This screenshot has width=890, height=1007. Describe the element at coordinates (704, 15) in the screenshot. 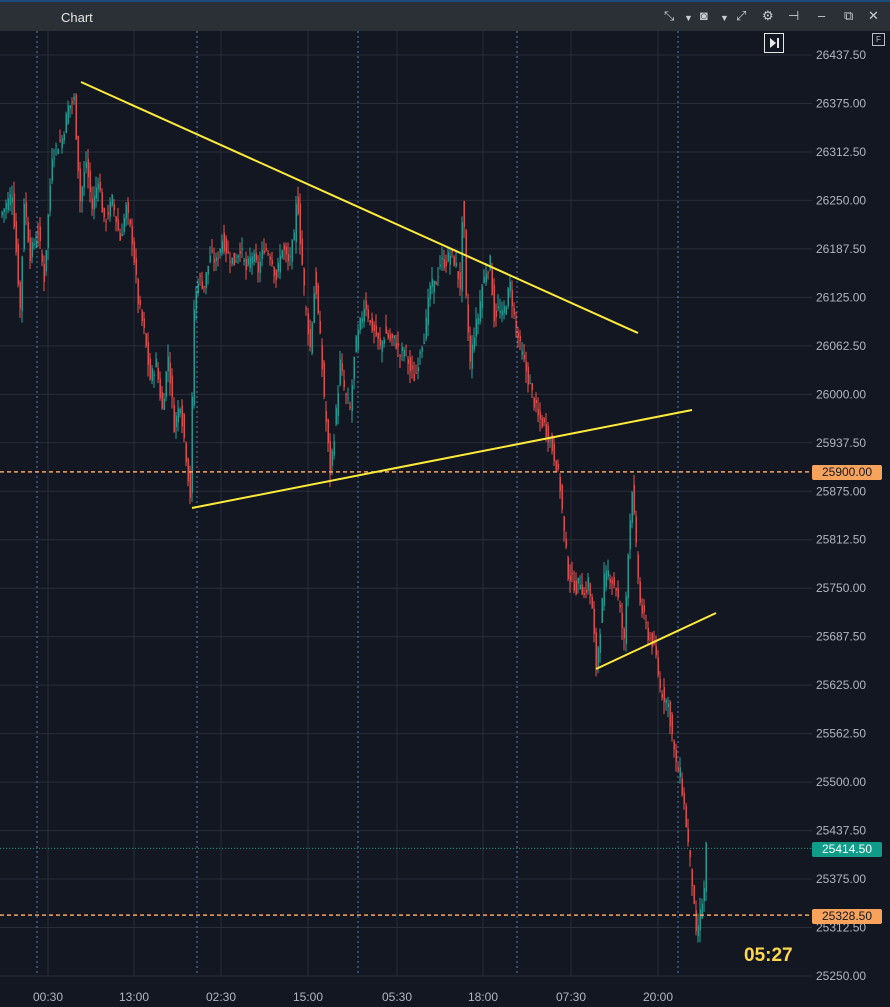

I see `camera-icon: ◙` at that location.